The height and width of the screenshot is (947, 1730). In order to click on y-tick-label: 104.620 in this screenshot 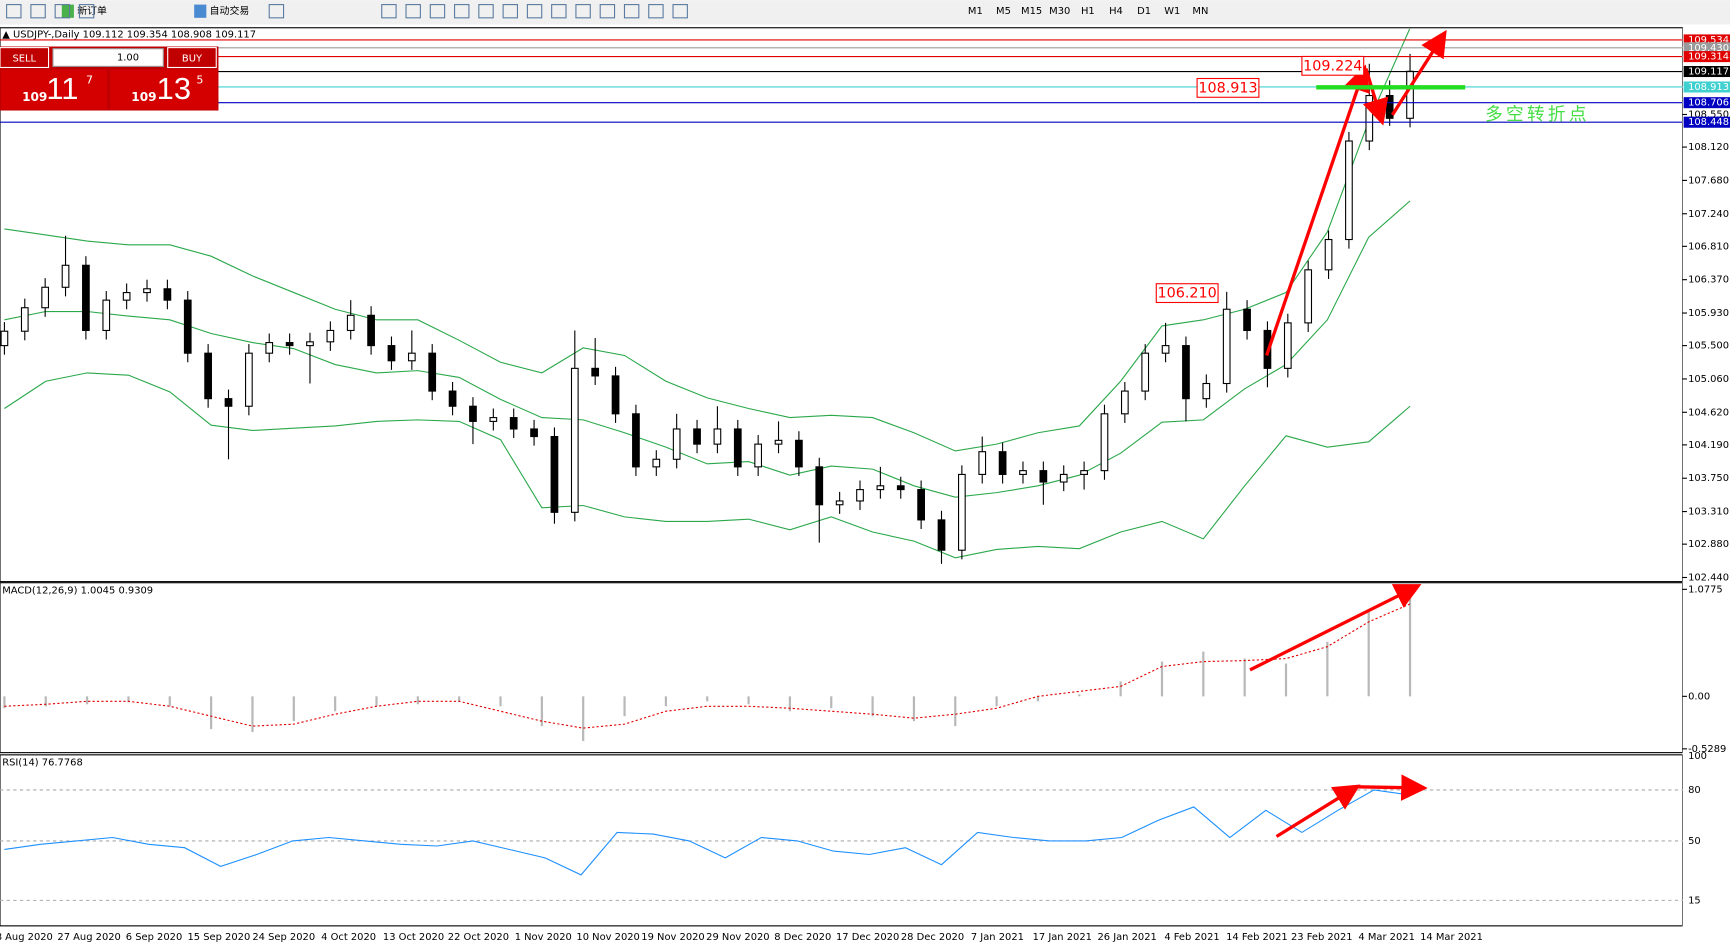, I will do `click(1708, 412)`.